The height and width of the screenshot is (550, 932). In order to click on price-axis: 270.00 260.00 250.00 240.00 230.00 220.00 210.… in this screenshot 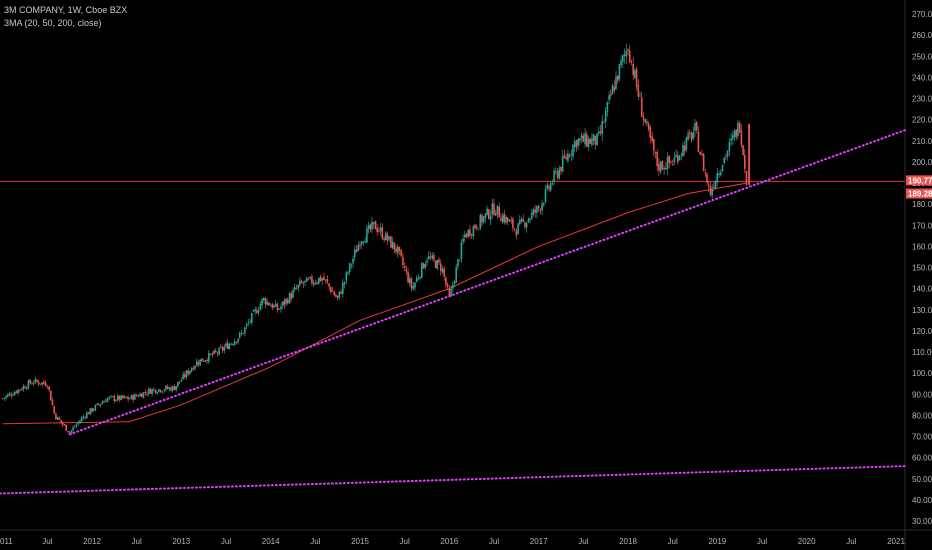, I will do `click(922, 268)`.